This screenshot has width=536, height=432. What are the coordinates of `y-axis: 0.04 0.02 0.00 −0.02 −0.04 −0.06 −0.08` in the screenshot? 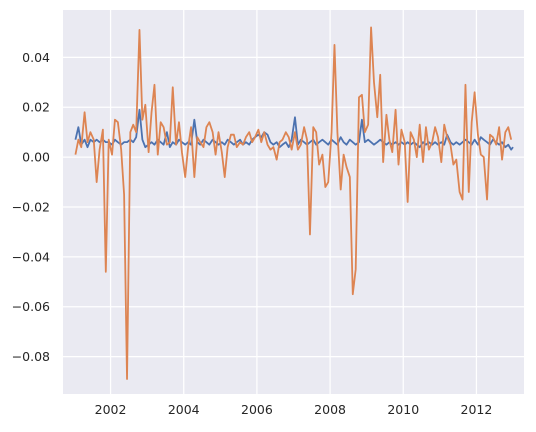 It's located at (31, 207).